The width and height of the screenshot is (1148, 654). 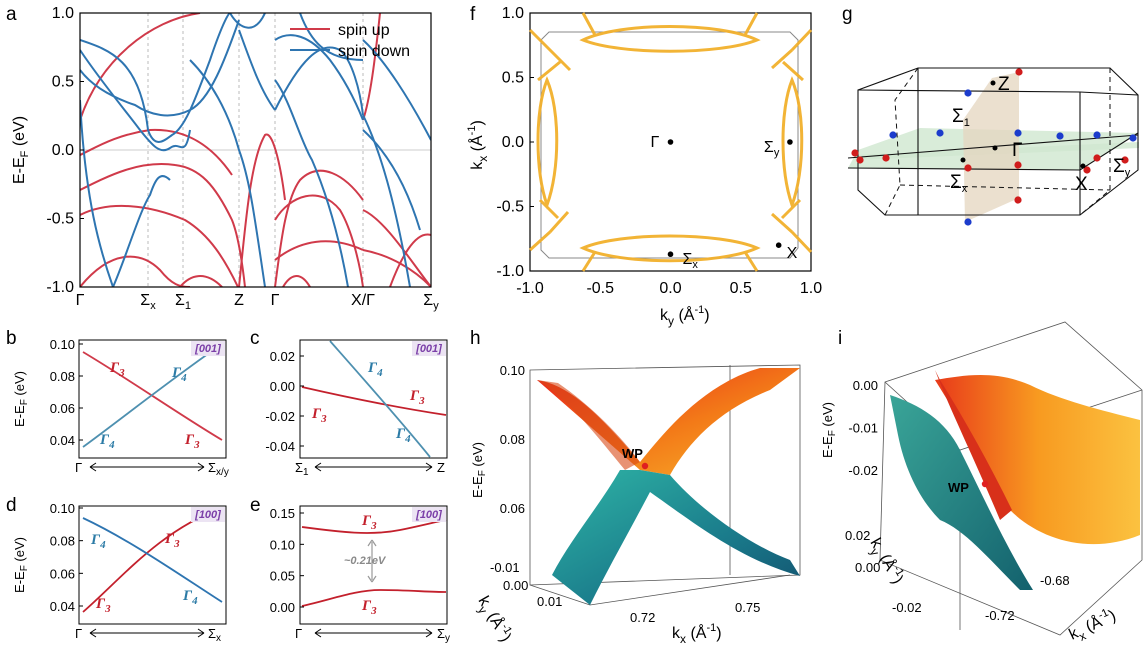 What do you see at coordinates (214, 635) in the screenshot?
I see `panel-d-xend: Σx` at bounding box center [214, 635].